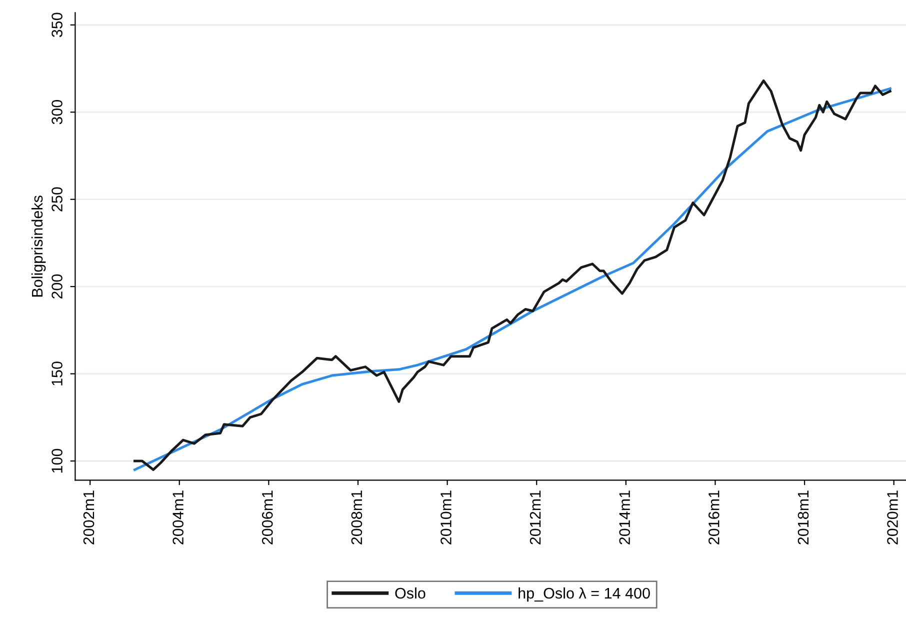  I want to click on x-tick-label: 2008m1, so click(356, 517).